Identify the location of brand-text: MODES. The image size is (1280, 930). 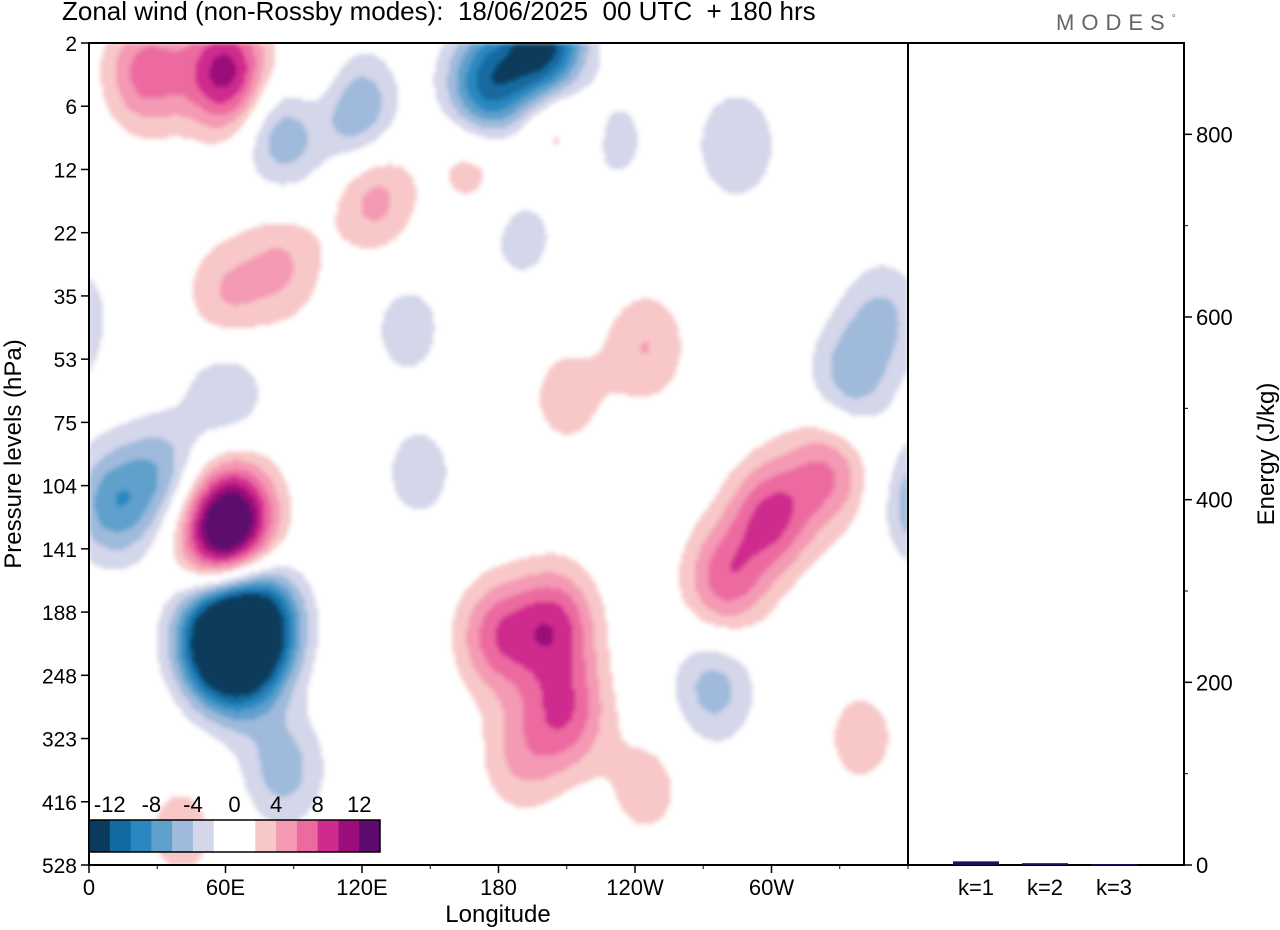
(1114, 22).